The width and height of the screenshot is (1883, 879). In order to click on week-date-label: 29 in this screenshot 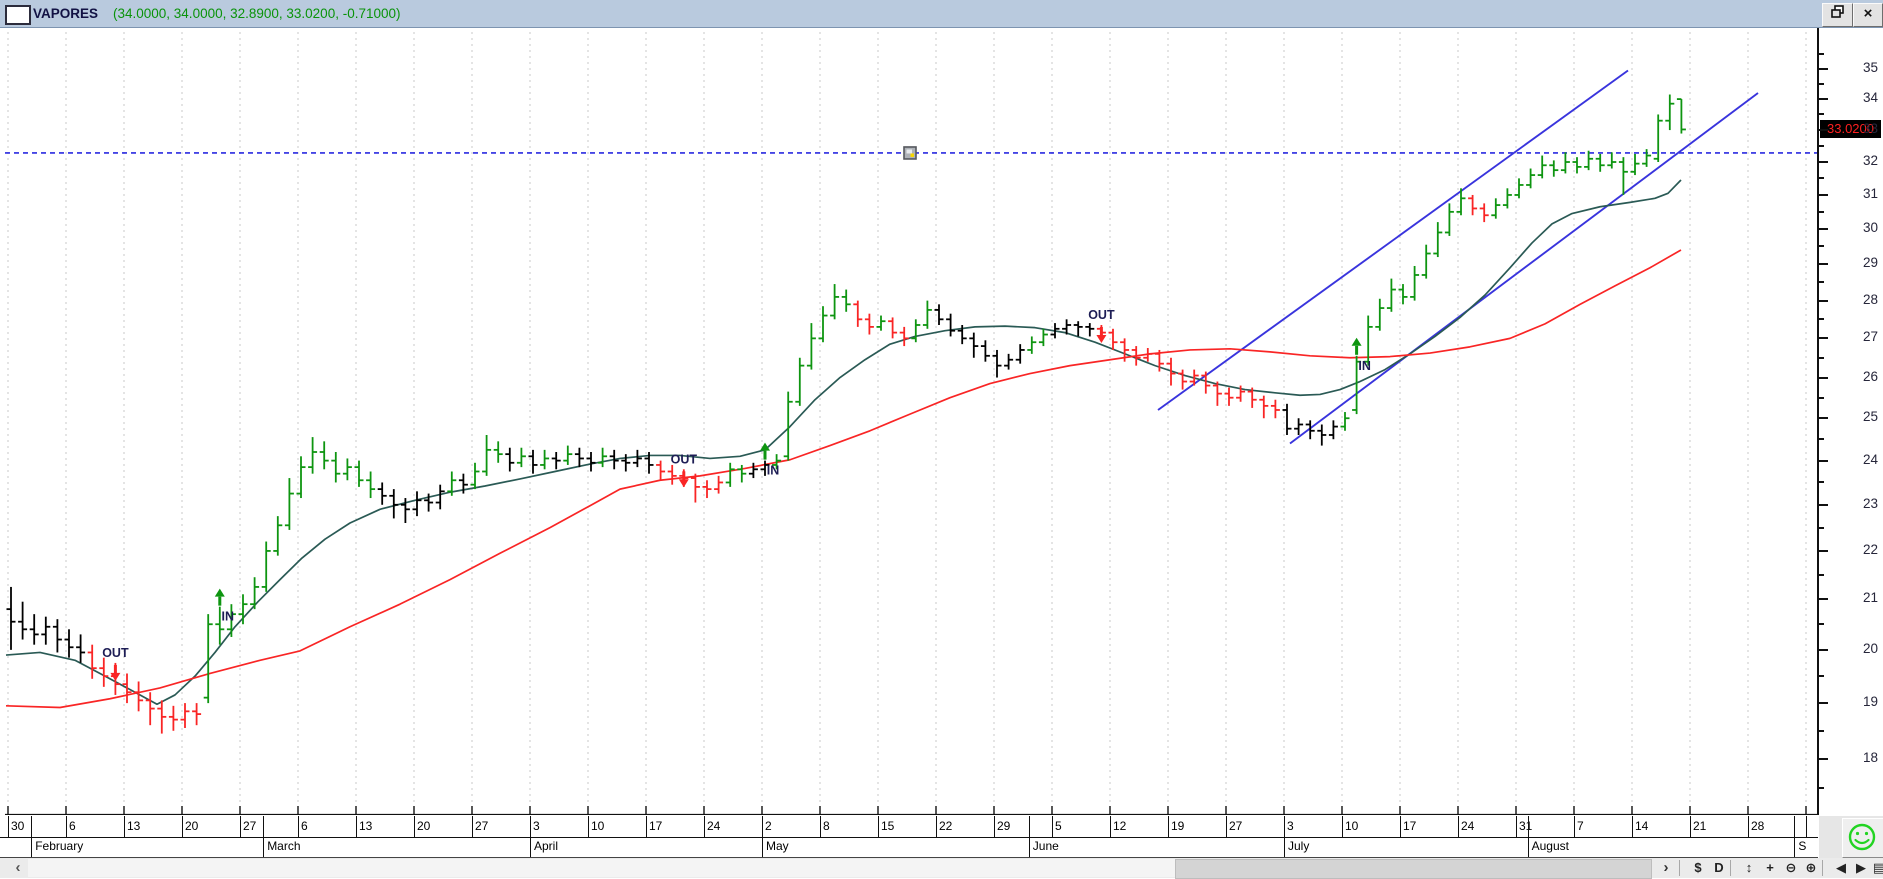, I will do `click(1004, 826)`.